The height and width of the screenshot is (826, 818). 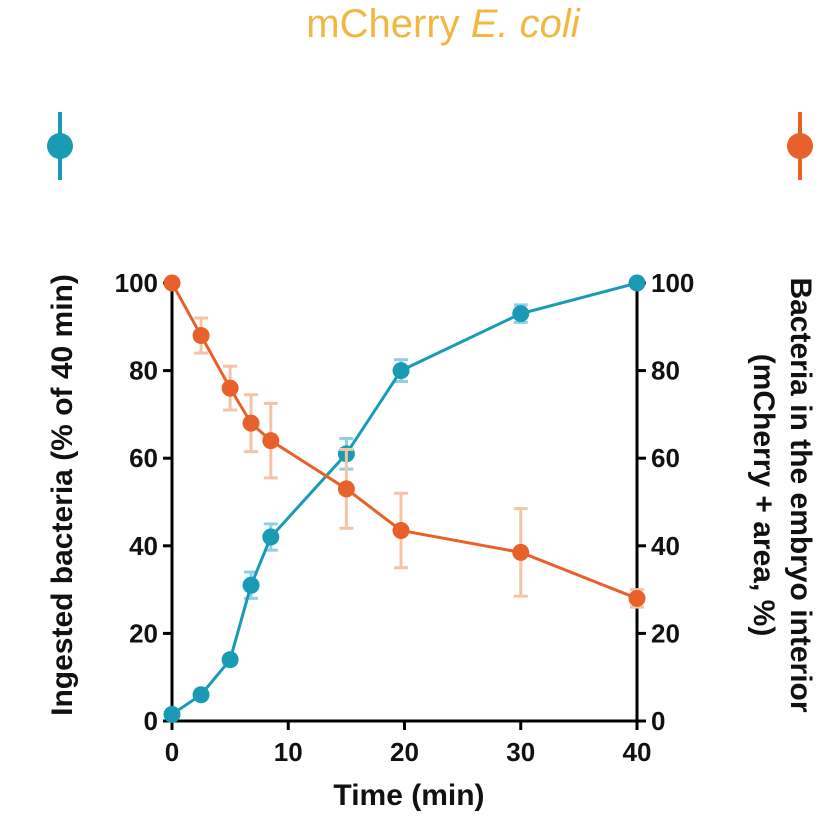 I want to click on x-tick-label: 30, so click(x=520, y=752).